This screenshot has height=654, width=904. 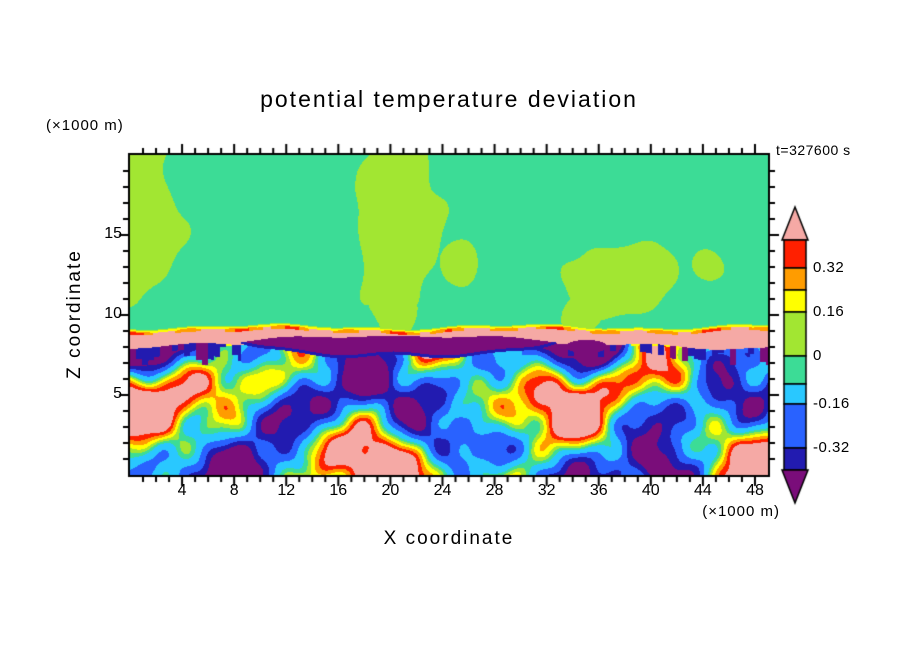 I want to click on x-tick-label: 32, so click(x=546, y=490).